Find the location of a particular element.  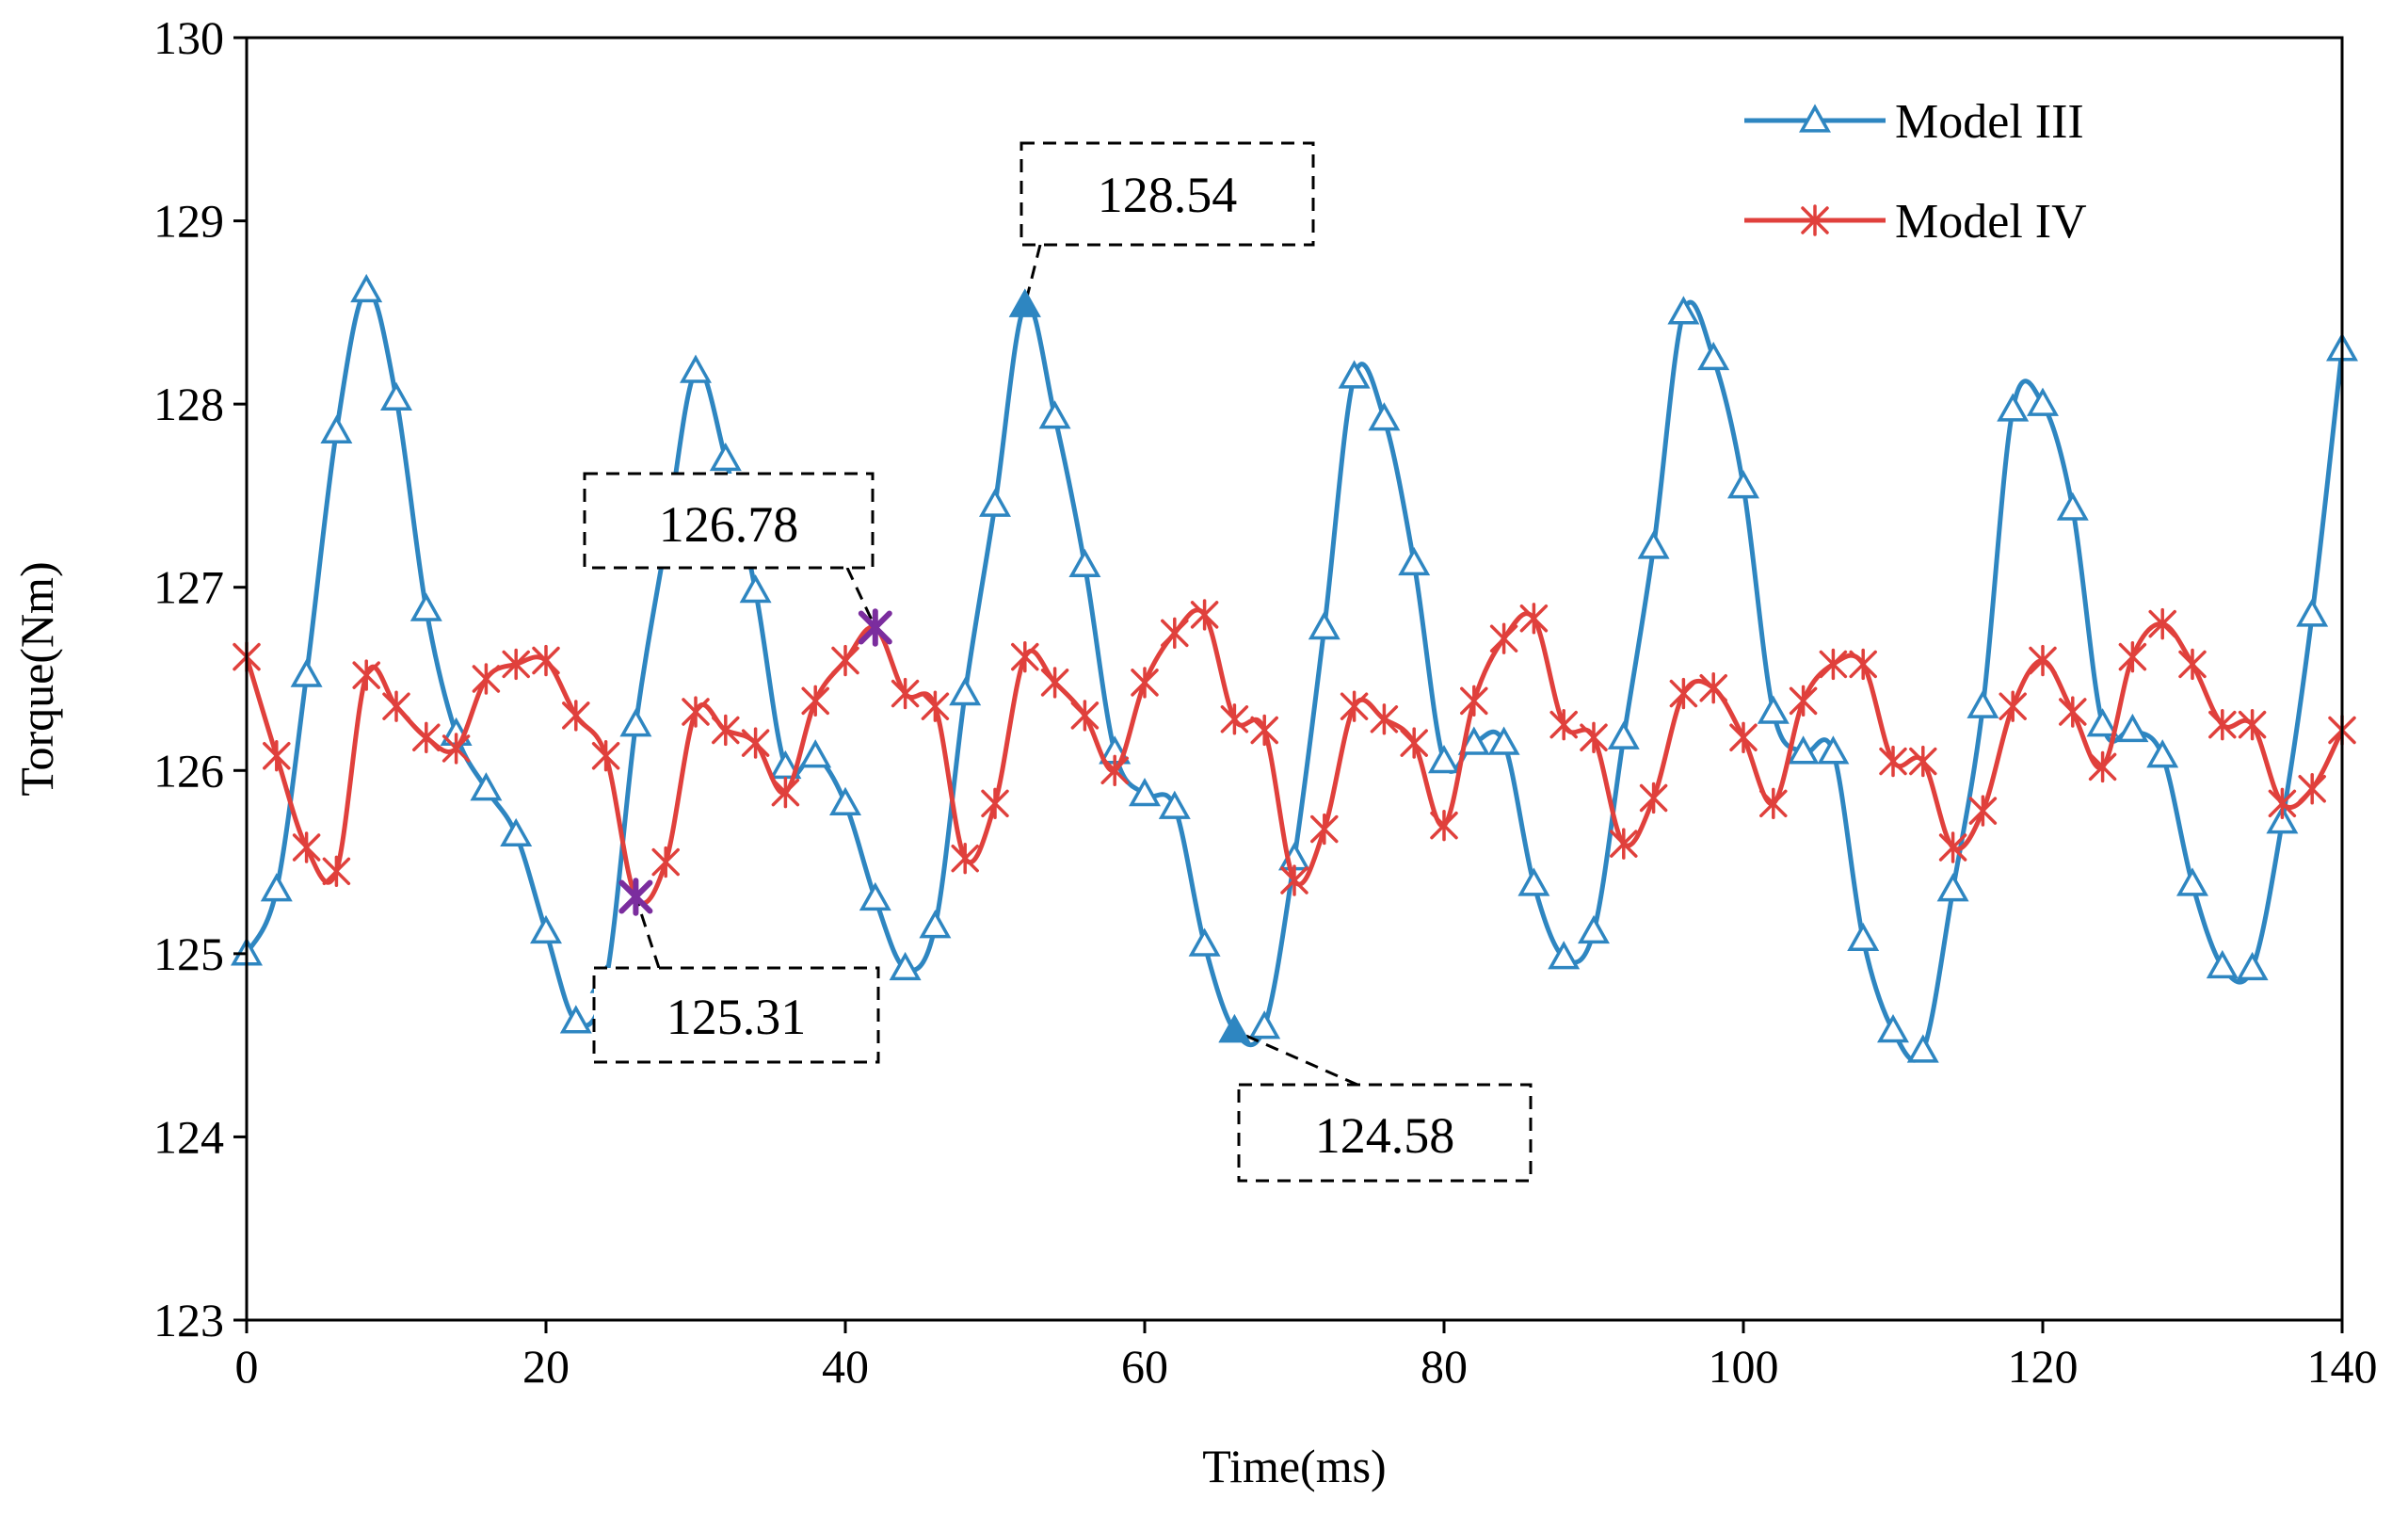

callout-label: 124.58 is located at coordinates (1385, 1135).